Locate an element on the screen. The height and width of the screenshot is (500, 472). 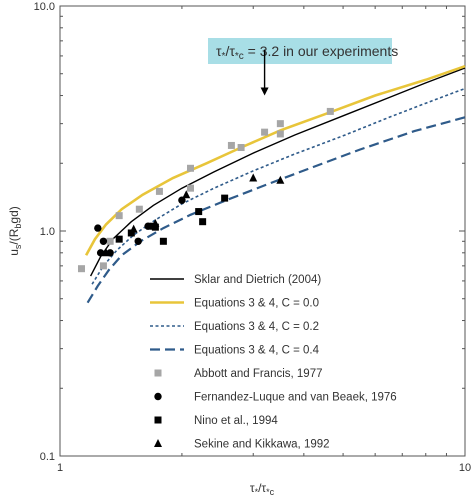
annotation: τ*/τ*c = 3.2 in our experiments is located at coordinates (303, 67).